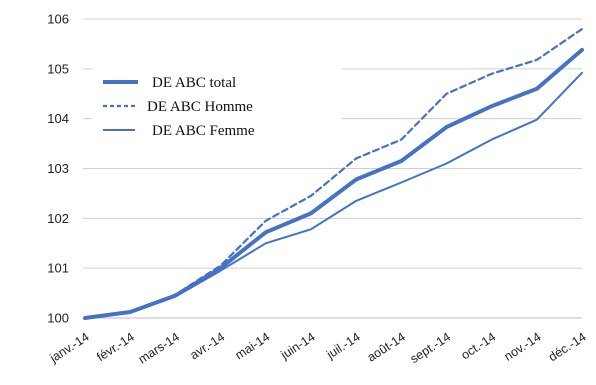 Image resolution: width=596 pixels, height=385 pixels. I want to click on x-tick-label: juil.-14, so click(342, 346).